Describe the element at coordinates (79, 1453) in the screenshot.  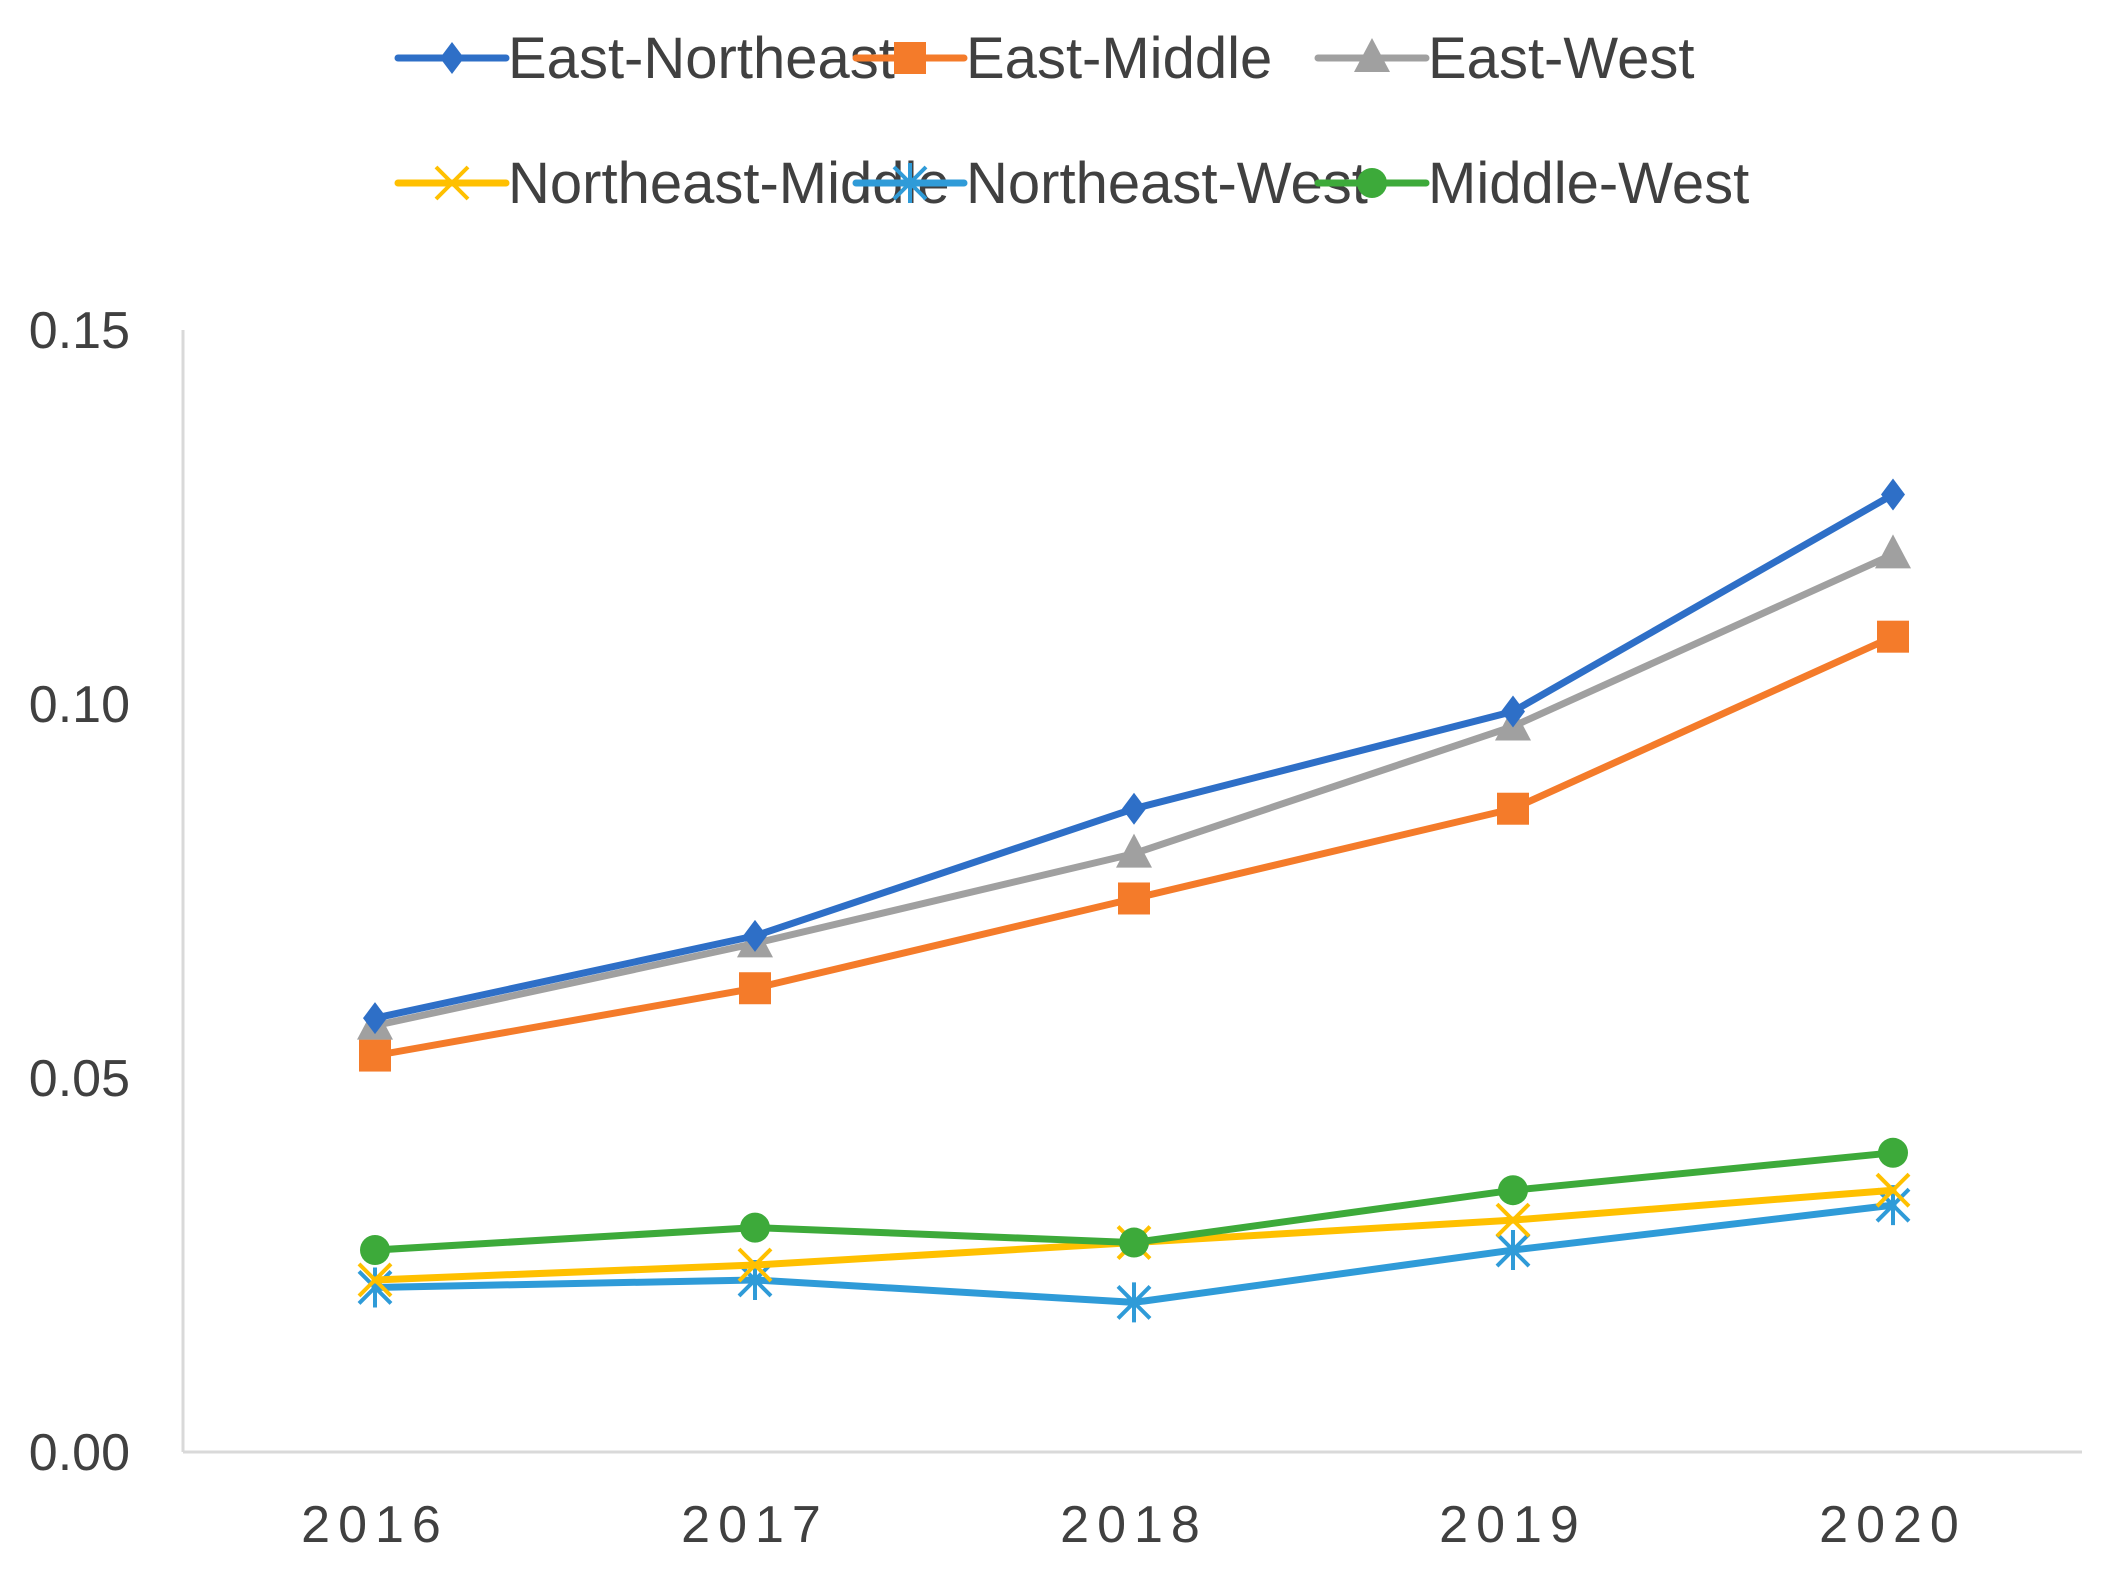
I see `y-tick-label: 0.00` at that location.